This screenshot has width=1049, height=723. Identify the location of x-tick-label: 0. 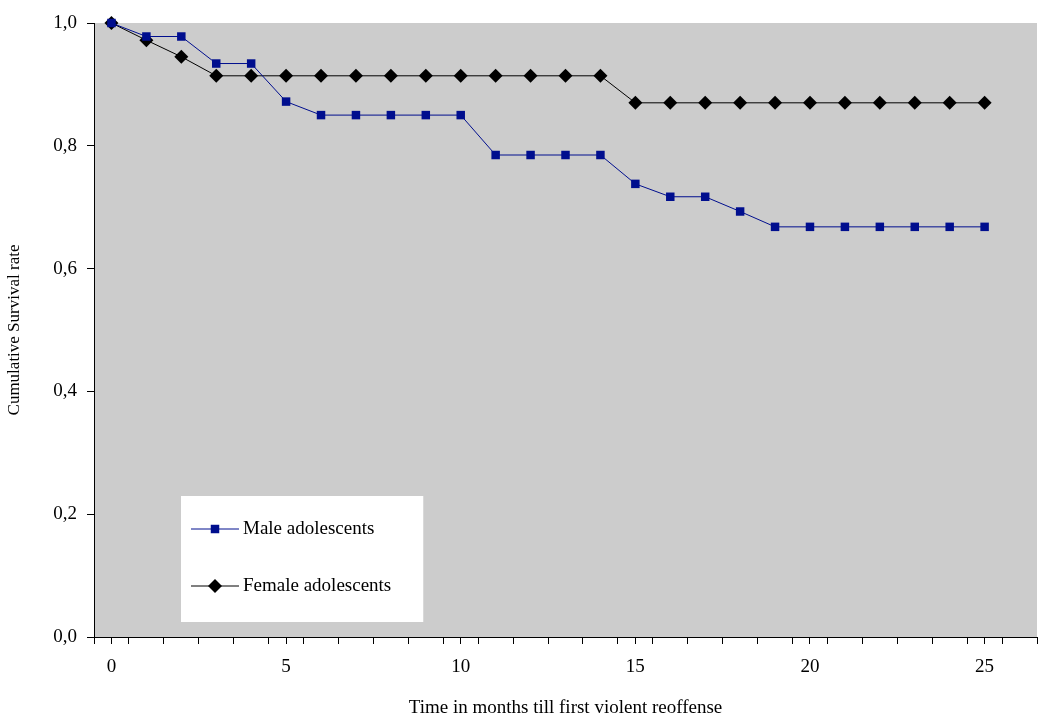
(111, 666).